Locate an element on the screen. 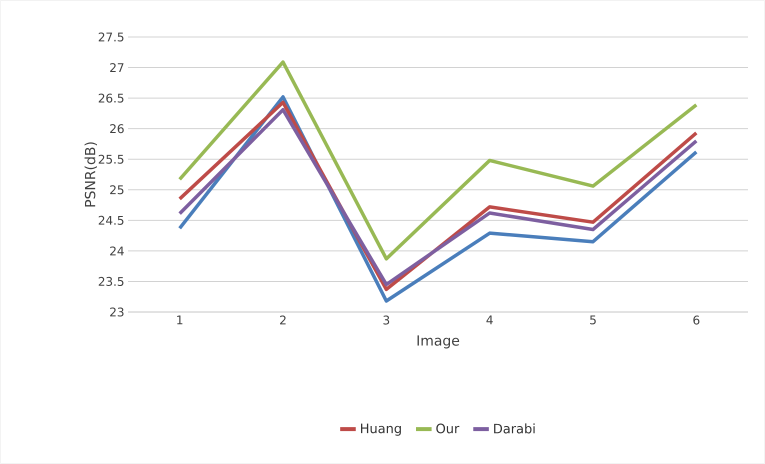  y-tick-label: 25.5 is located at coordinates (111, 159).